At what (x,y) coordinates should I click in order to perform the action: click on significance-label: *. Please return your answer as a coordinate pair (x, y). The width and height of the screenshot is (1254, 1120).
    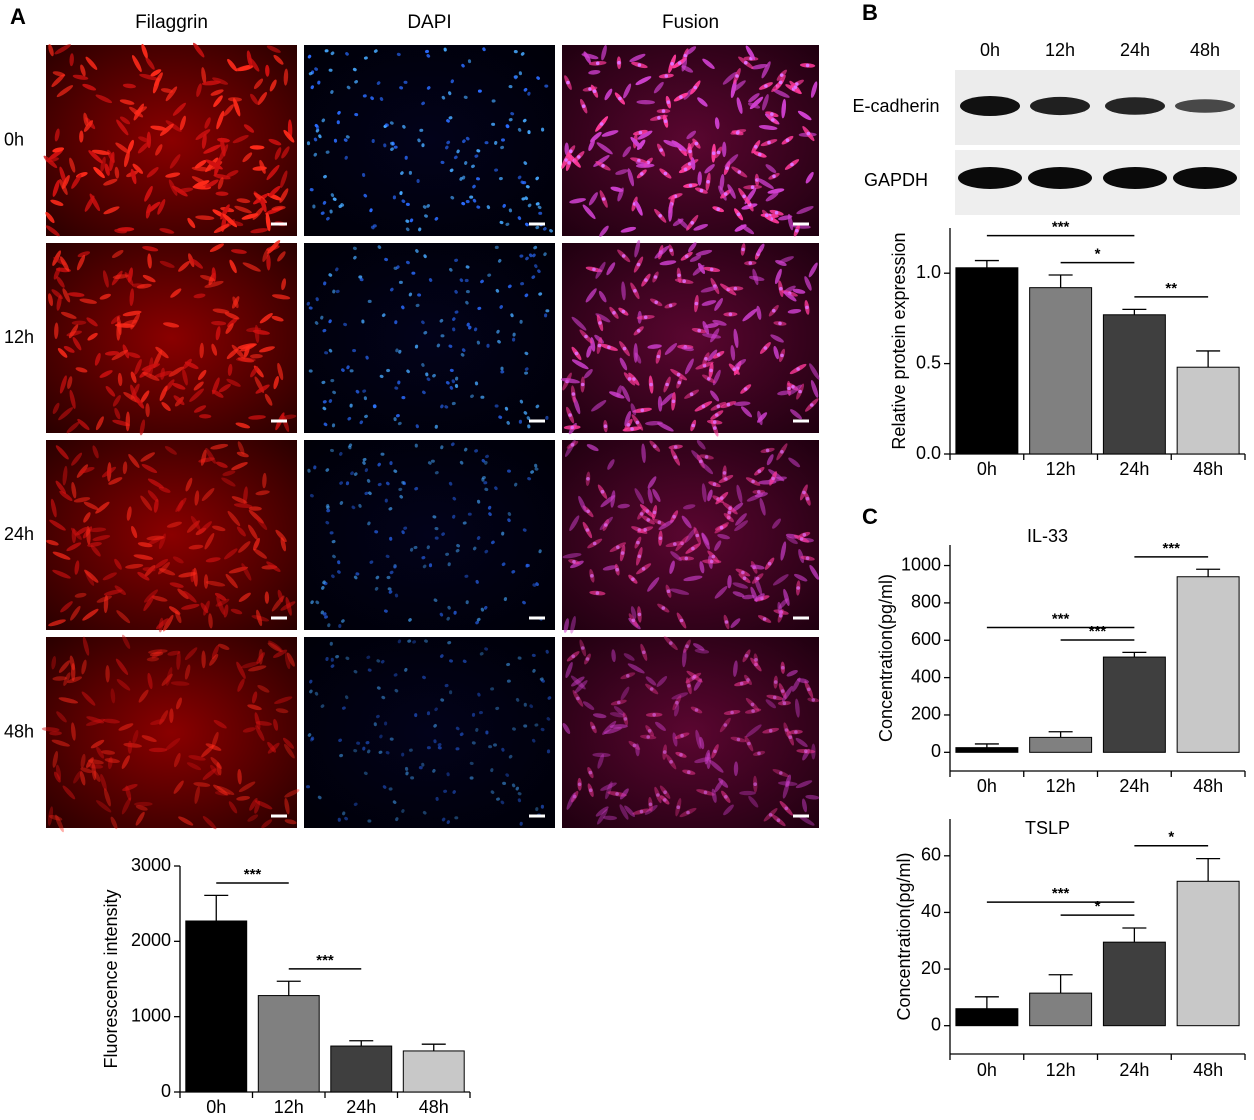
    Looking at the image, I should click on (1171, 837).